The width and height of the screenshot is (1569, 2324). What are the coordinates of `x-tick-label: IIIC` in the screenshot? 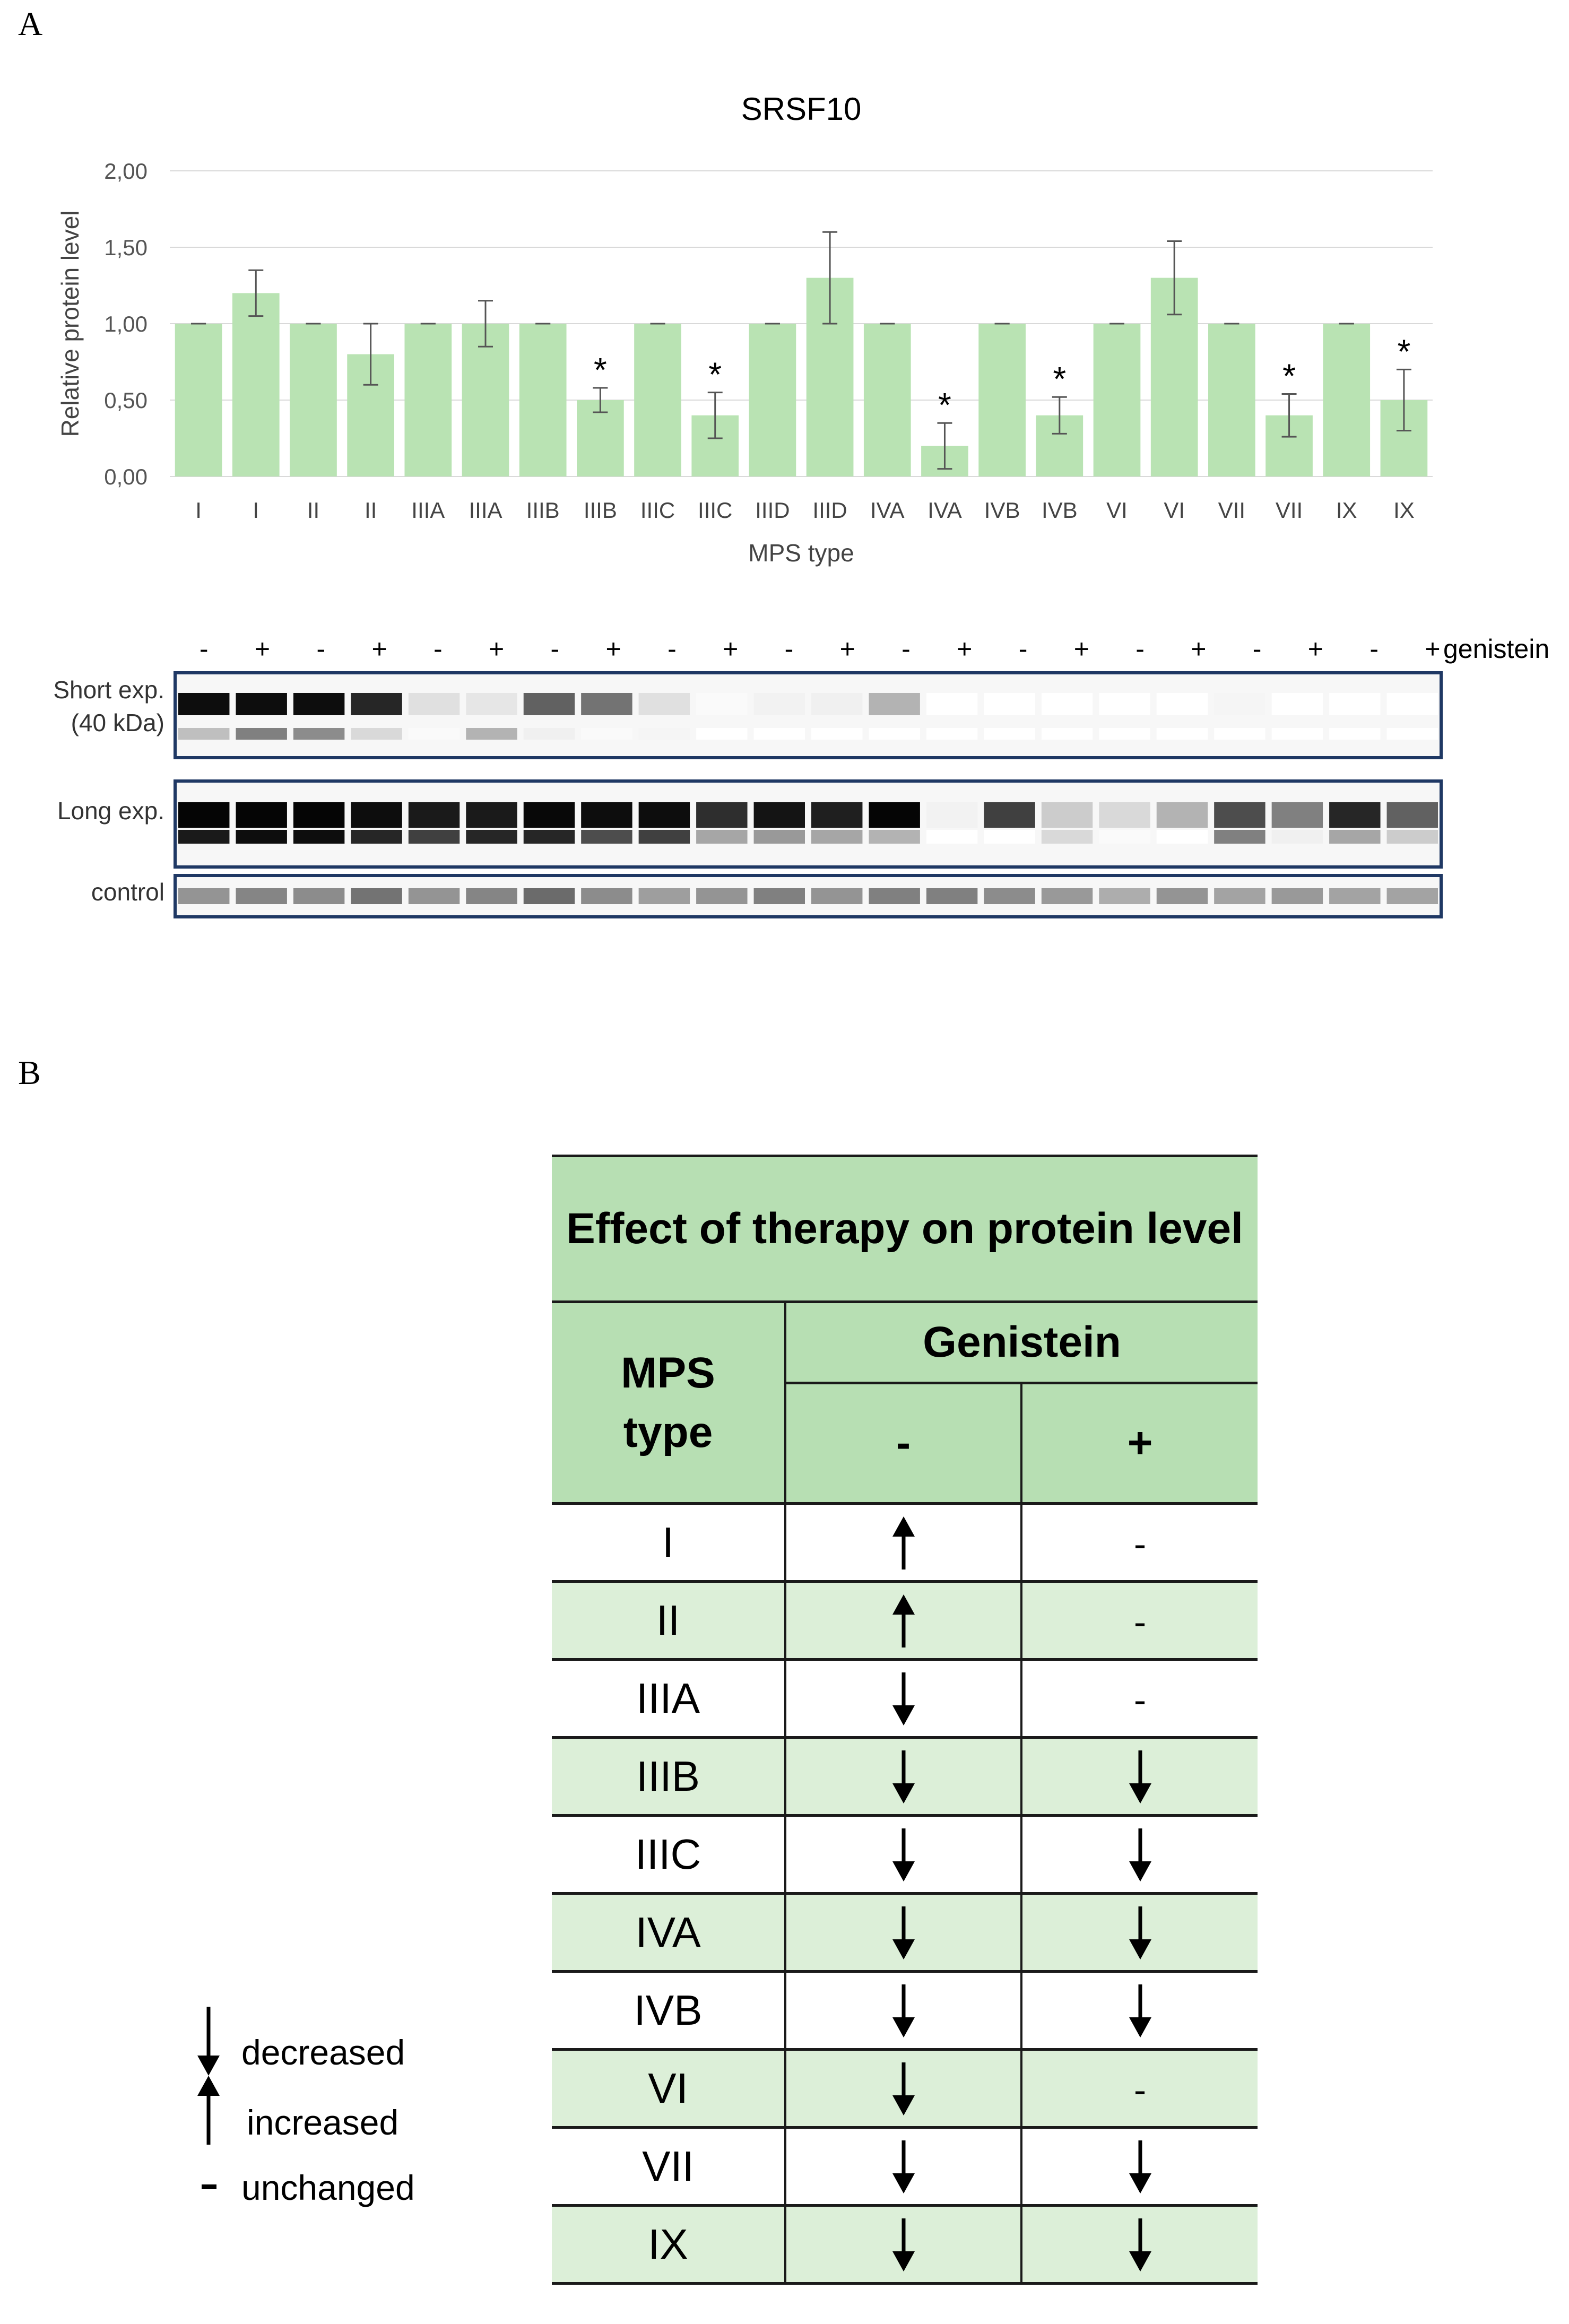 It's located at (715, 510).